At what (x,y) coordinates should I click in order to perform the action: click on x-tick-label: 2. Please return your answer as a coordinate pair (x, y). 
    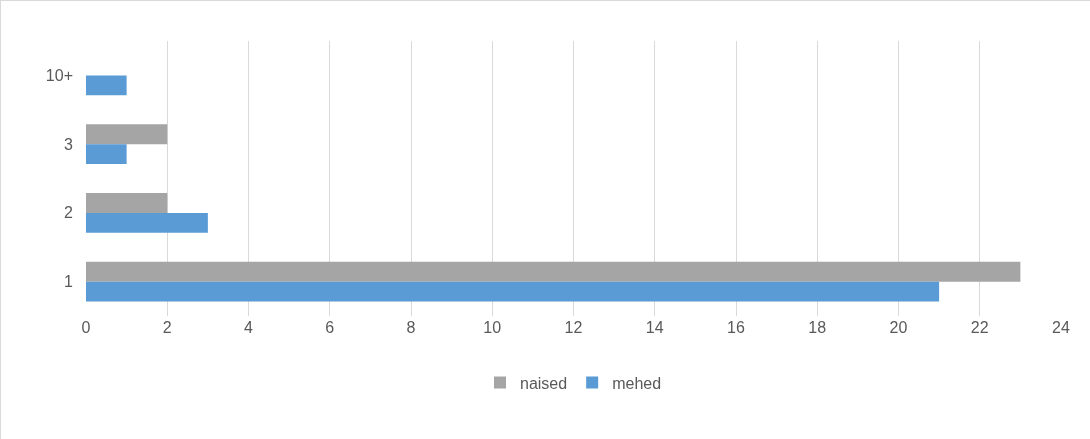
    Looking at the image, I should click on (167, 327).